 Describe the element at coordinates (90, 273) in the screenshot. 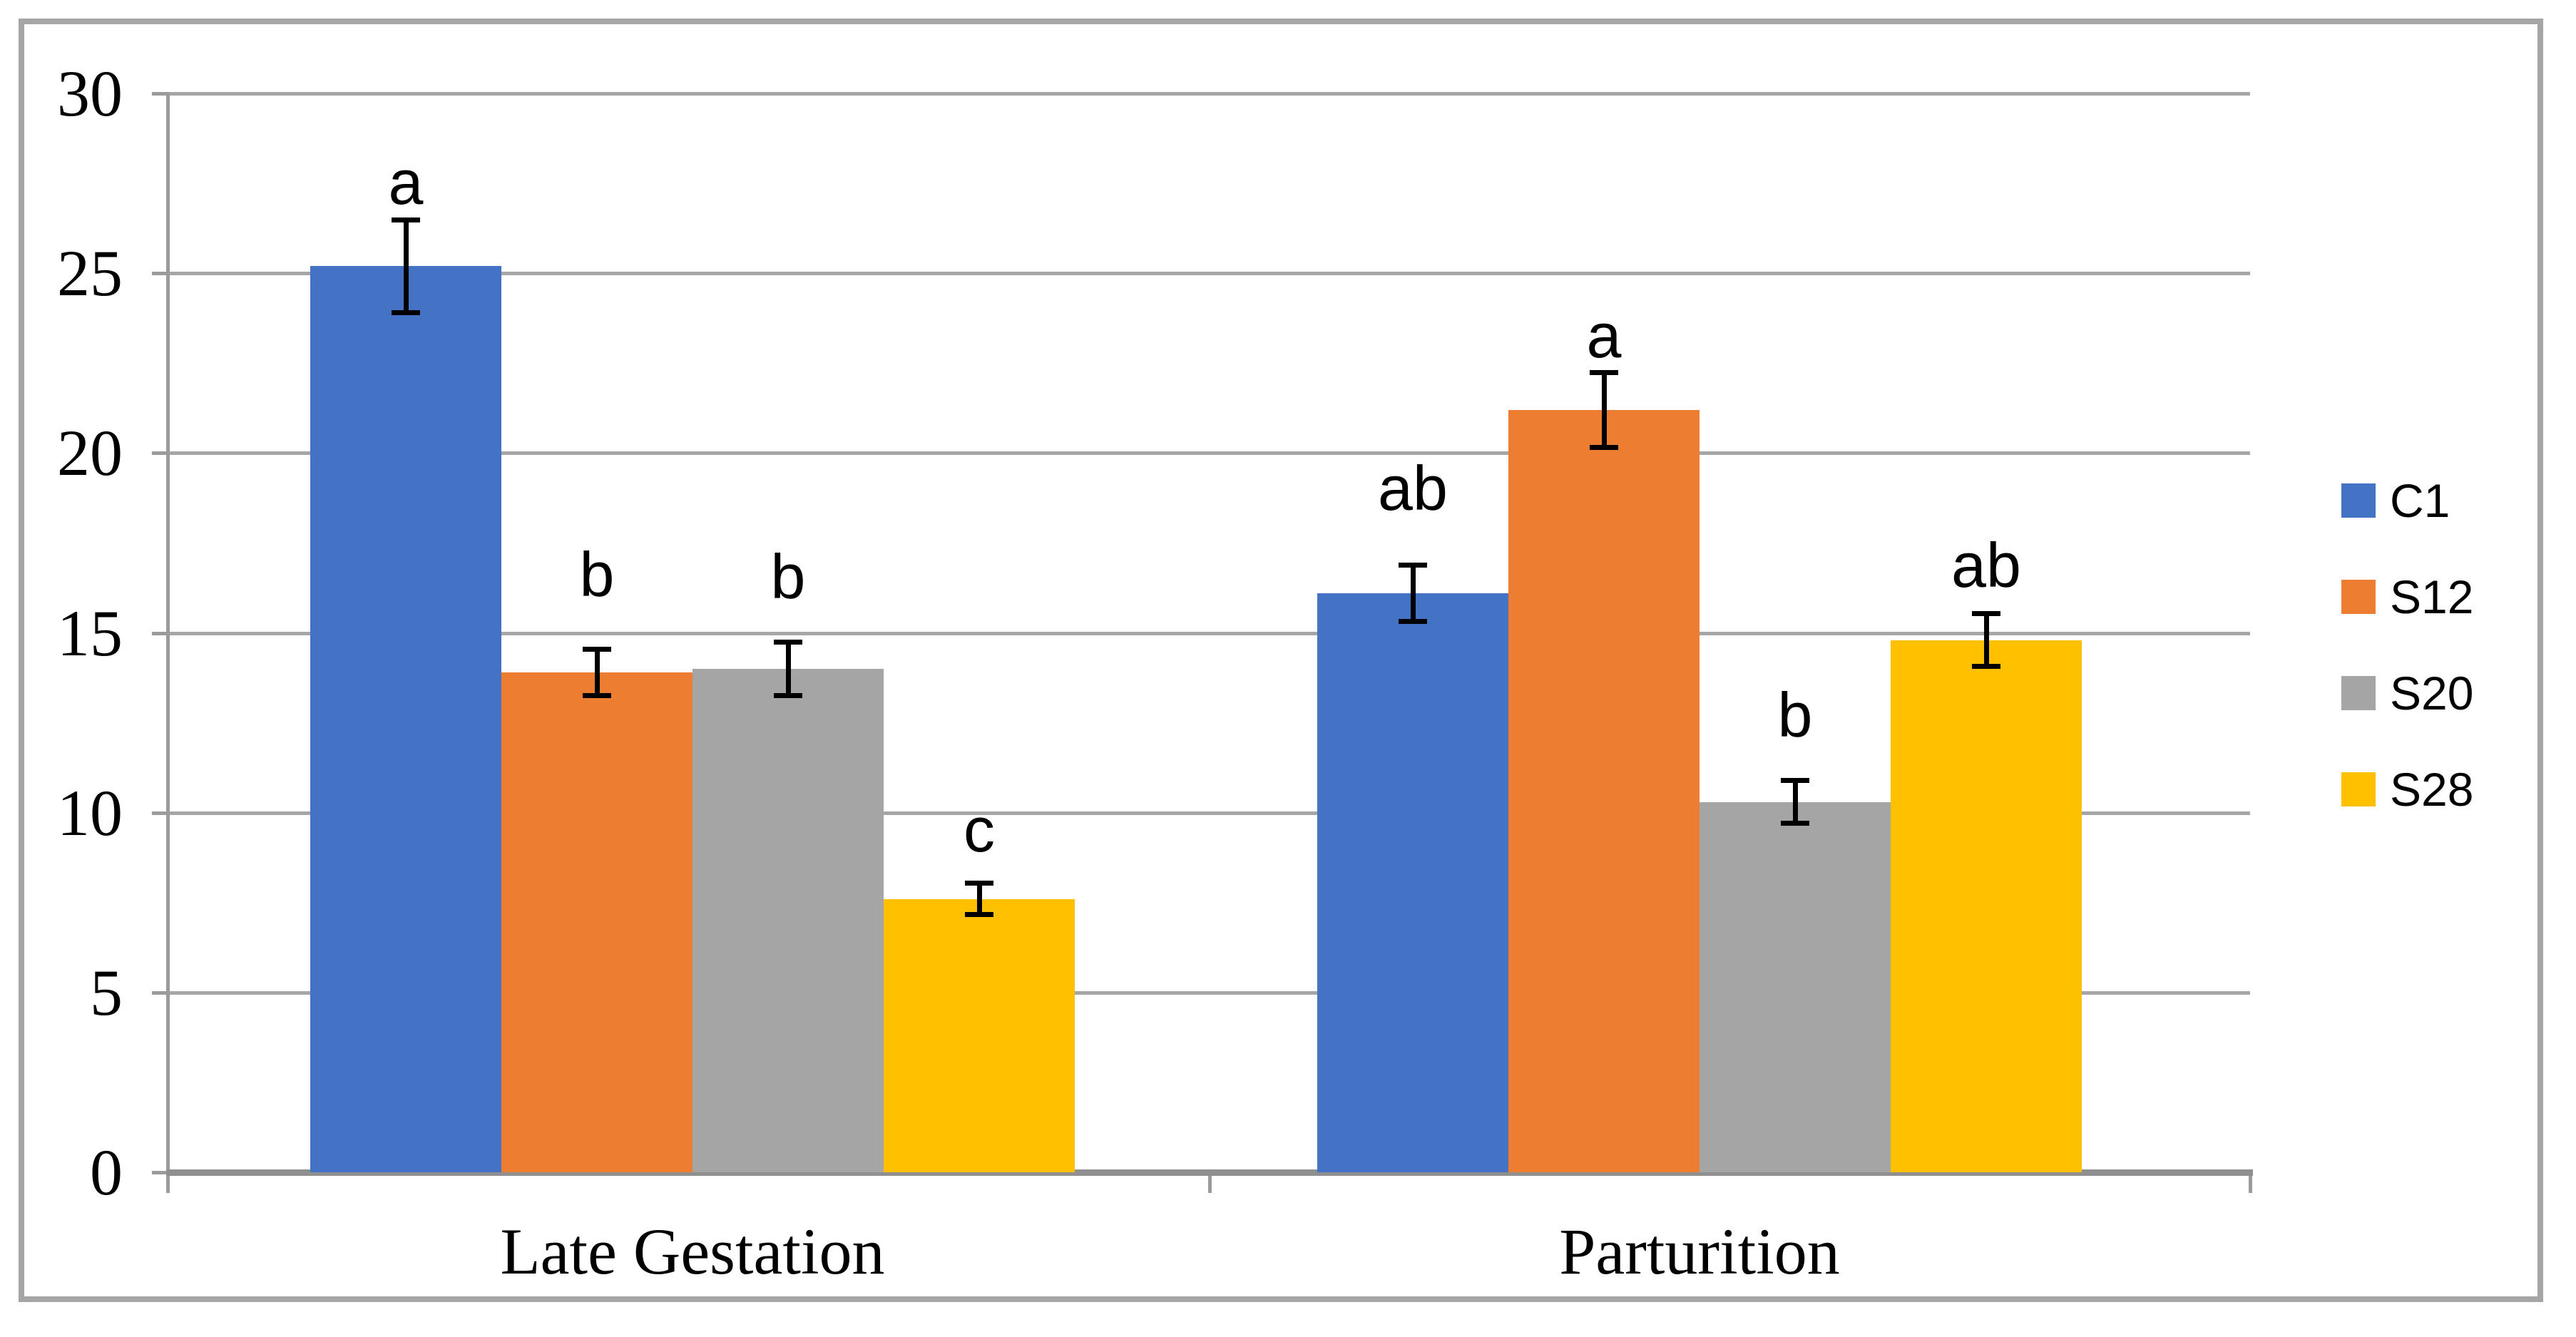

I see `y-tick-label-25: 25` at that location.